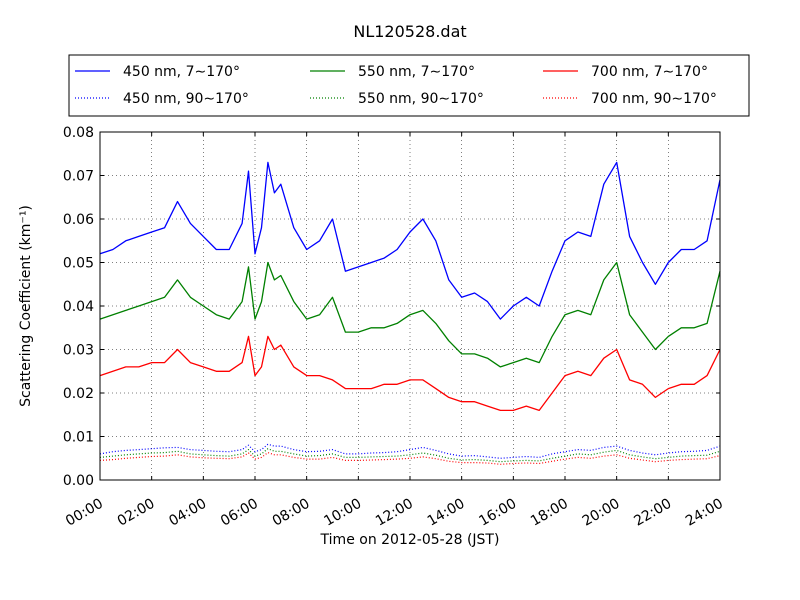  What do you see at coordinates (78, 307) in the screenshot?
I see `y-tick-label-4: 0.04` at bounding box center [78, 307].